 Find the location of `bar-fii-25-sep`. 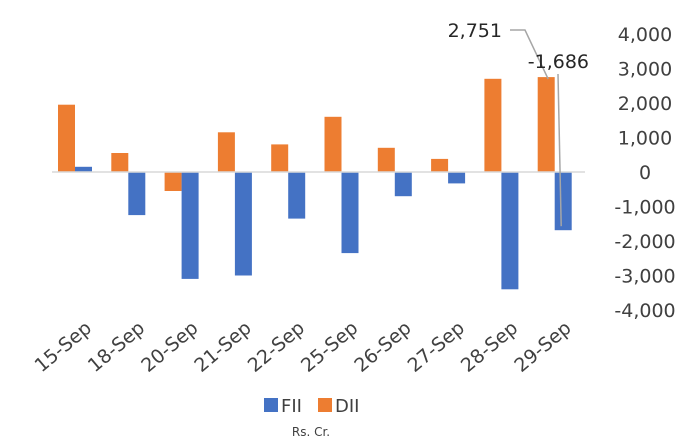

bar-fii-25-sep is located at coordinates (350, 213).